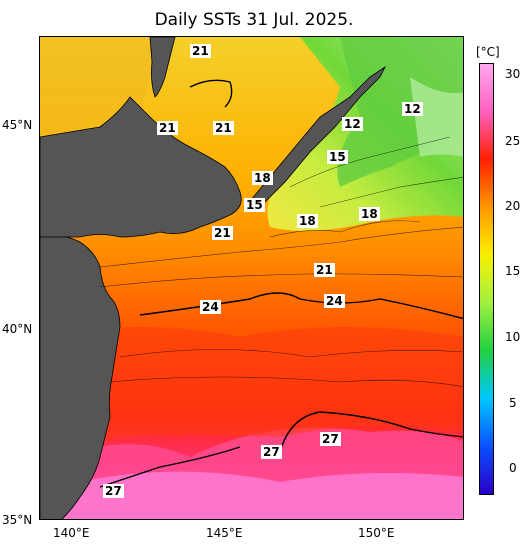  Describe the element at coordinates (513, 141) in the screenshot. I see `colorbar-tick: 25` at that location.